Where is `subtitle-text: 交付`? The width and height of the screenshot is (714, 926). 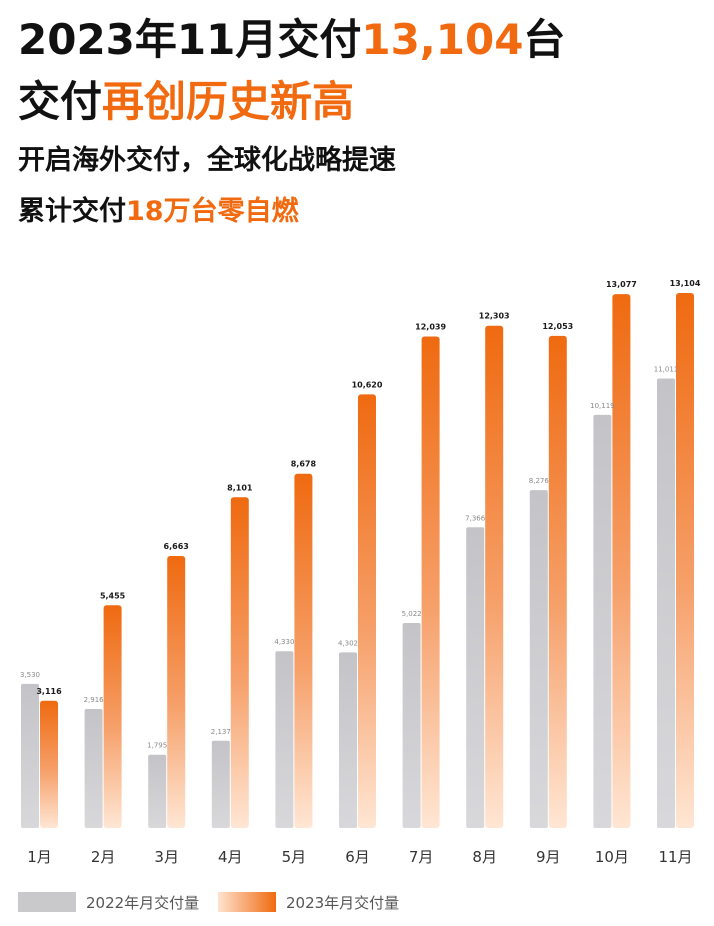 subtitle-text: 交付 is located at coordinates (60, 101).